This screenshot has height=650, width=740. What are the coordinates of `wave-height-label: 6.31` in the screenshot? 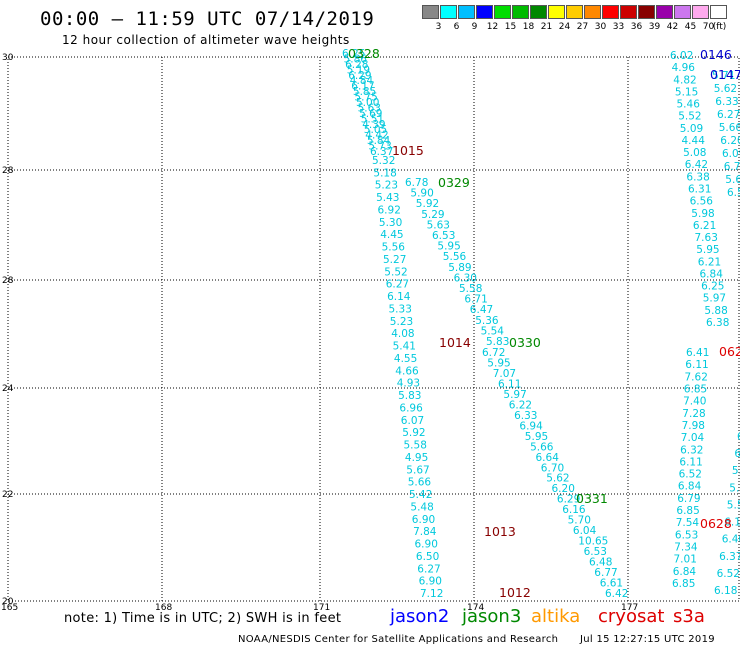 It's located at (699, 190).